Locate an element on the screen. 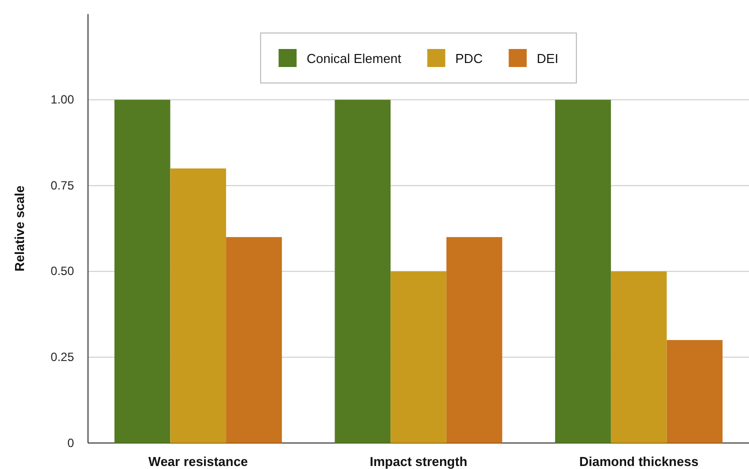  y-tick-label: 0.75 is located at coordinates (62, 185).